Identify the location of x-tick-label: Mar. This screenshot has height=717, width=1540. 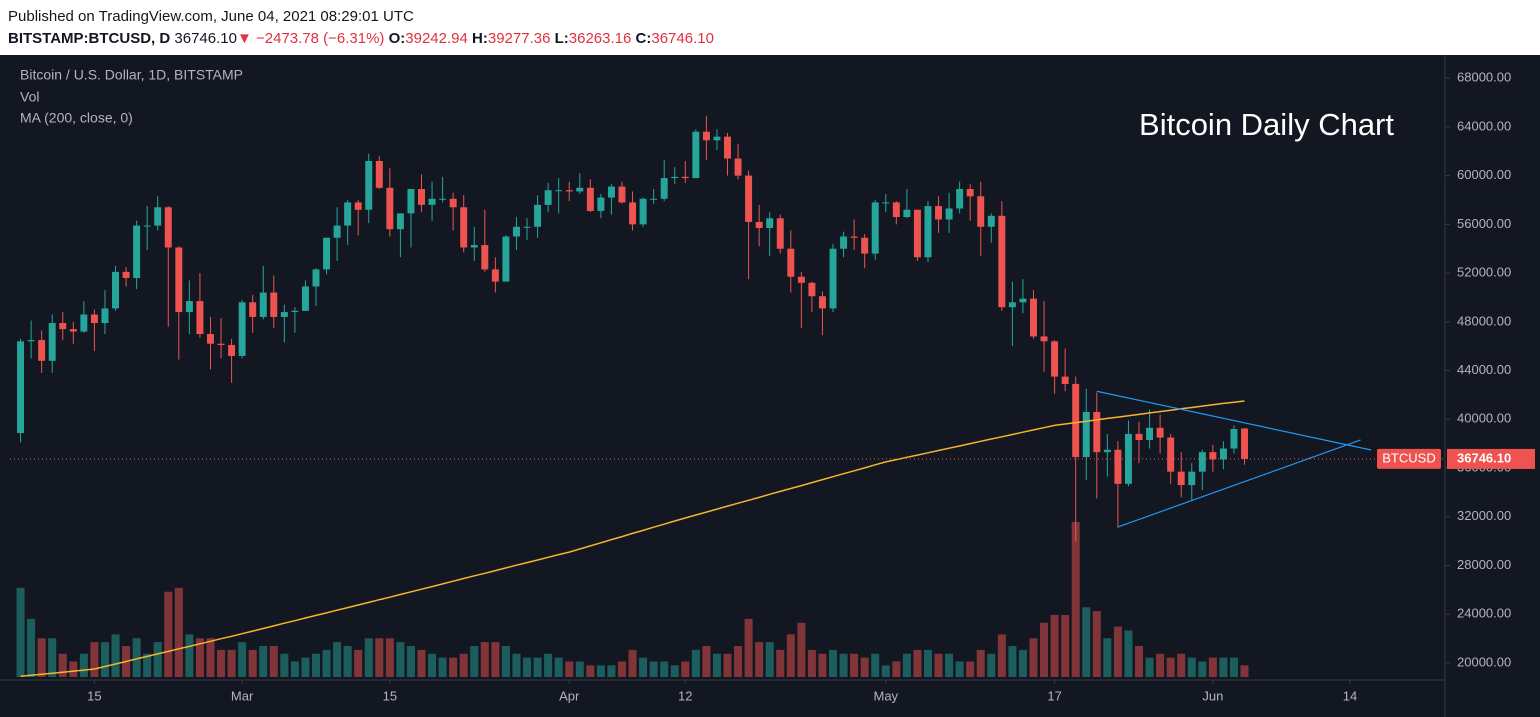
(242, 695).